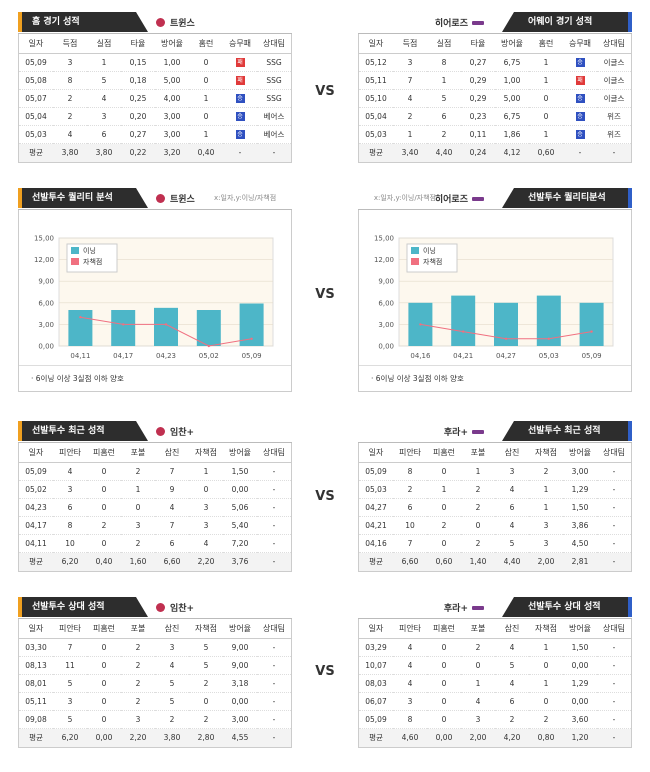  Describe the element at coordinates (172, 629) in the screenshot. I see `column-header: 삼진` at that location.